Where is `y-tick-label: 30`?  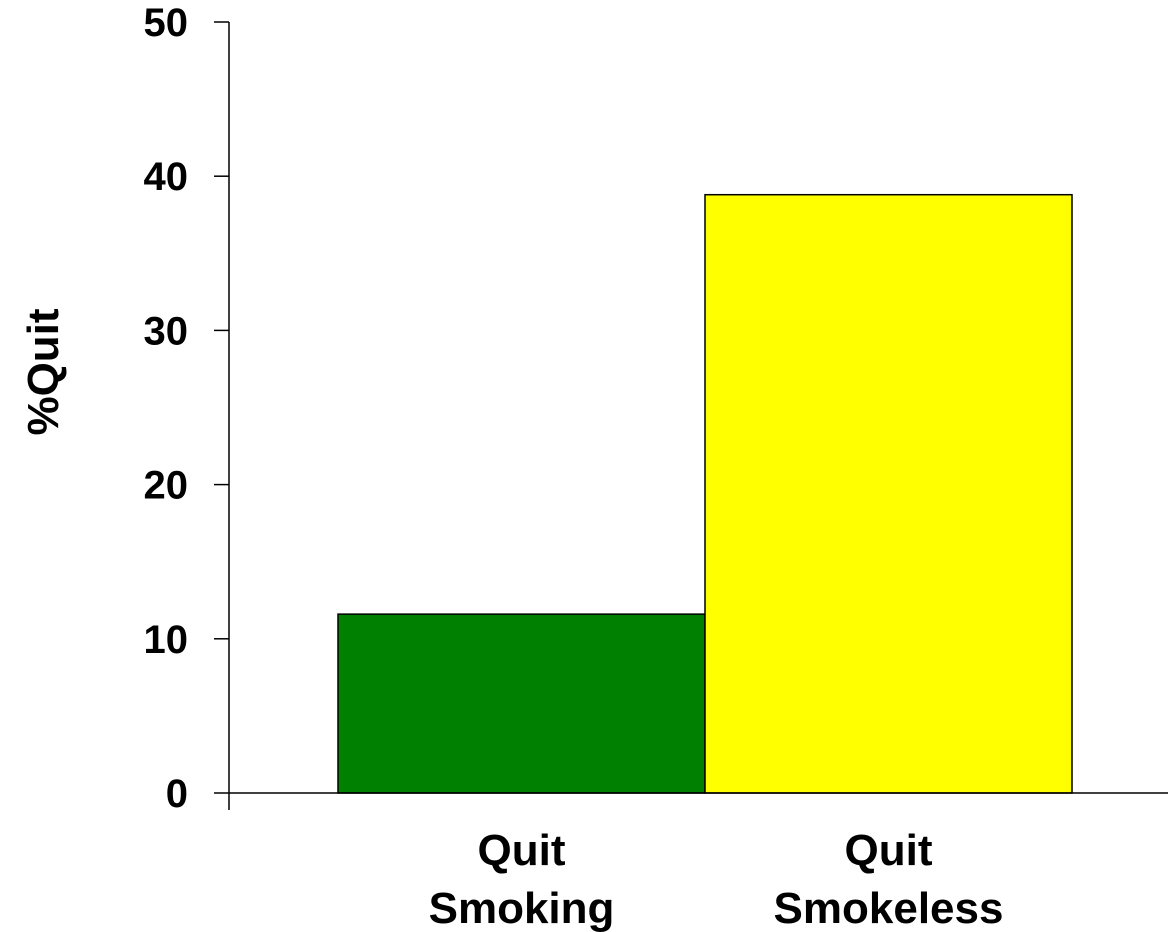 y-tick-label: 30 is located at coordinates (166, 331).